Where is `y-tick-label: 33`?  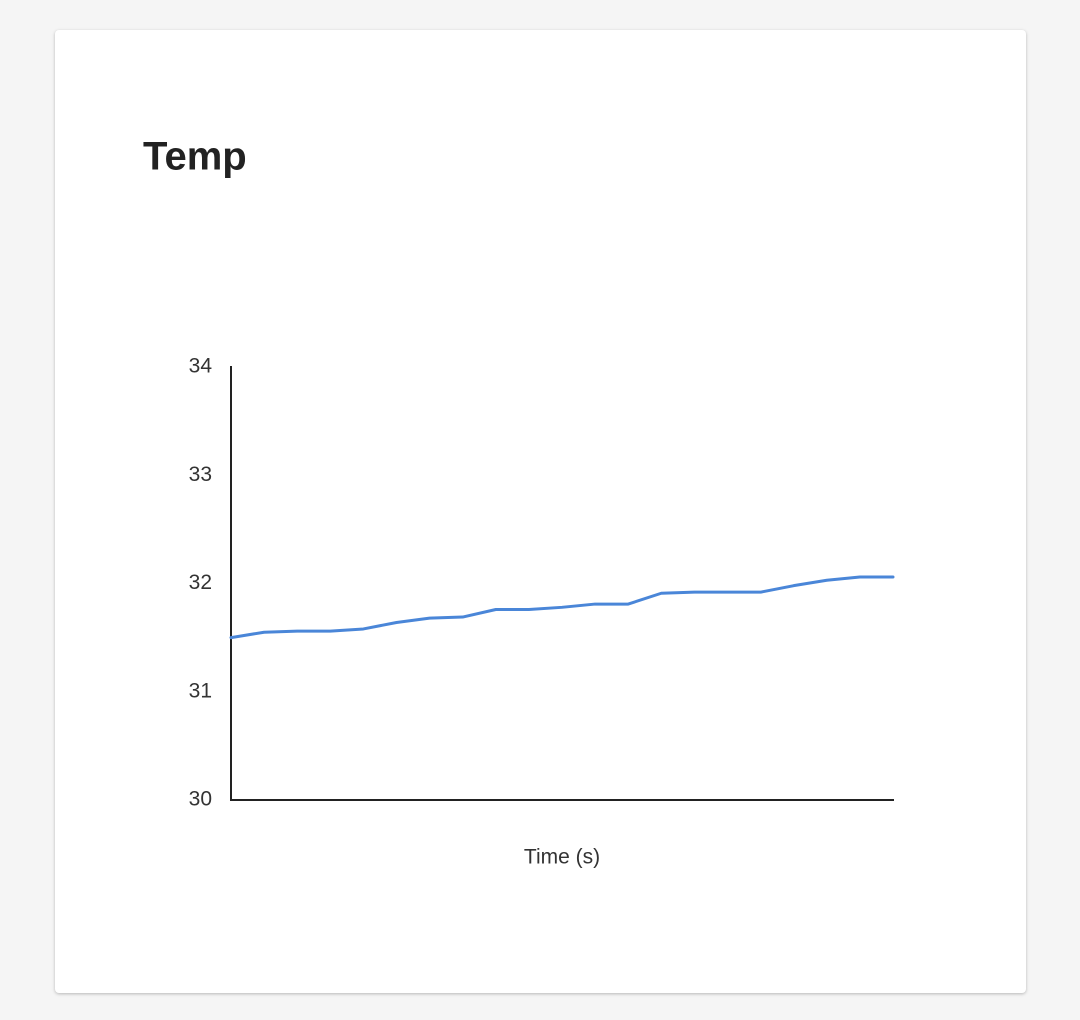 y-tick-label: 33 is located at coordinates (200, 474).